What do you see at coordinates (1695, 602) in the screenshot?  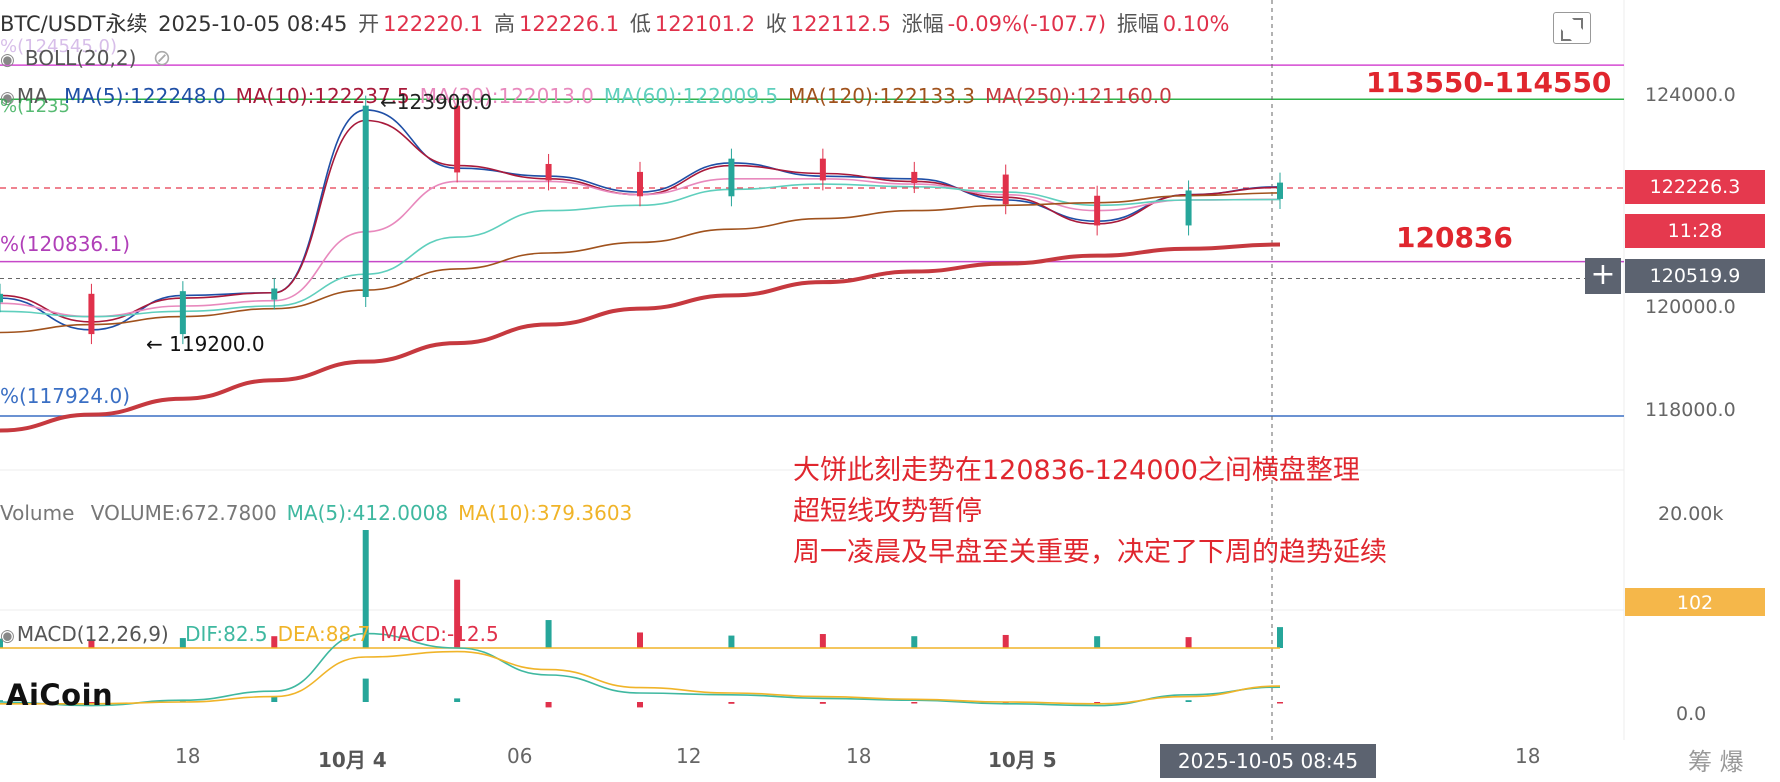 I see `volume-tag: 102` at bounding box center [1695, 602].